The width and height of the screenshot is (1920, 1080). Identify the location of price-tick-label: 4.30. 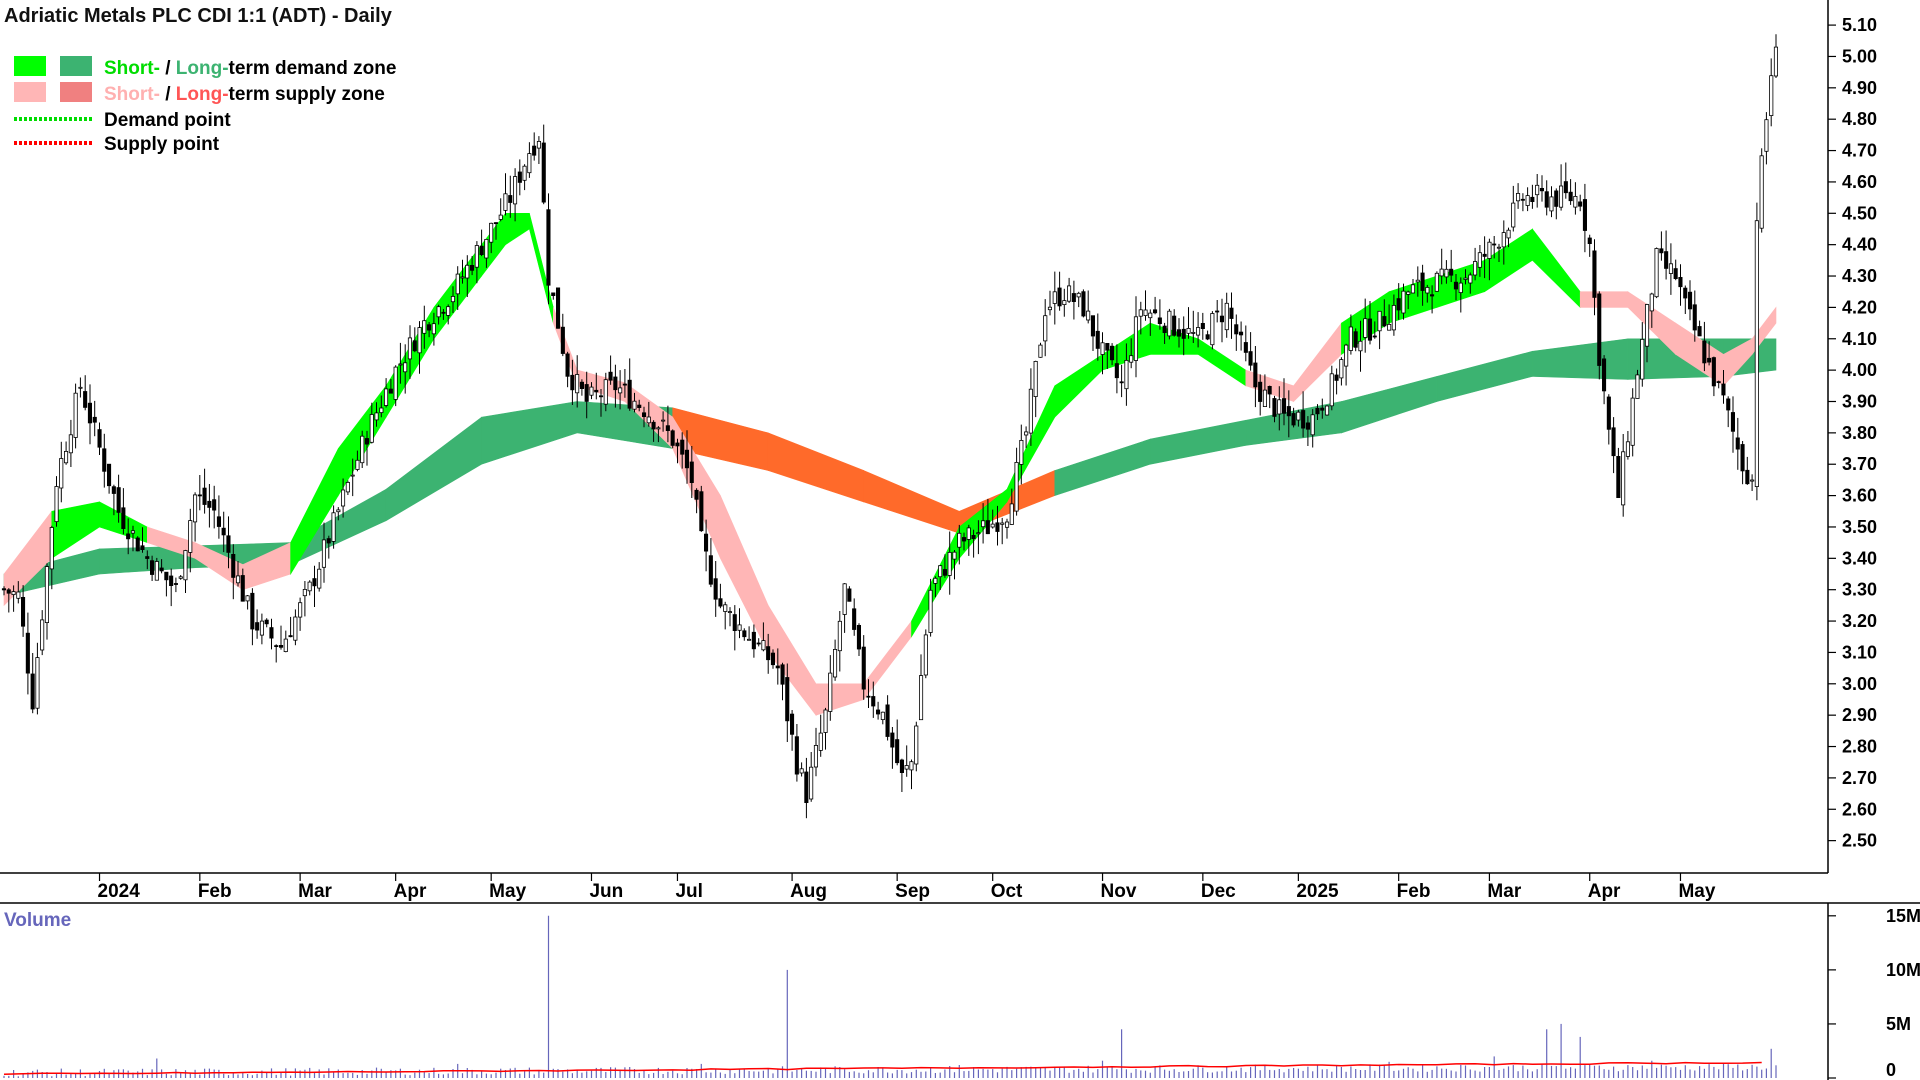
(1859, 276).